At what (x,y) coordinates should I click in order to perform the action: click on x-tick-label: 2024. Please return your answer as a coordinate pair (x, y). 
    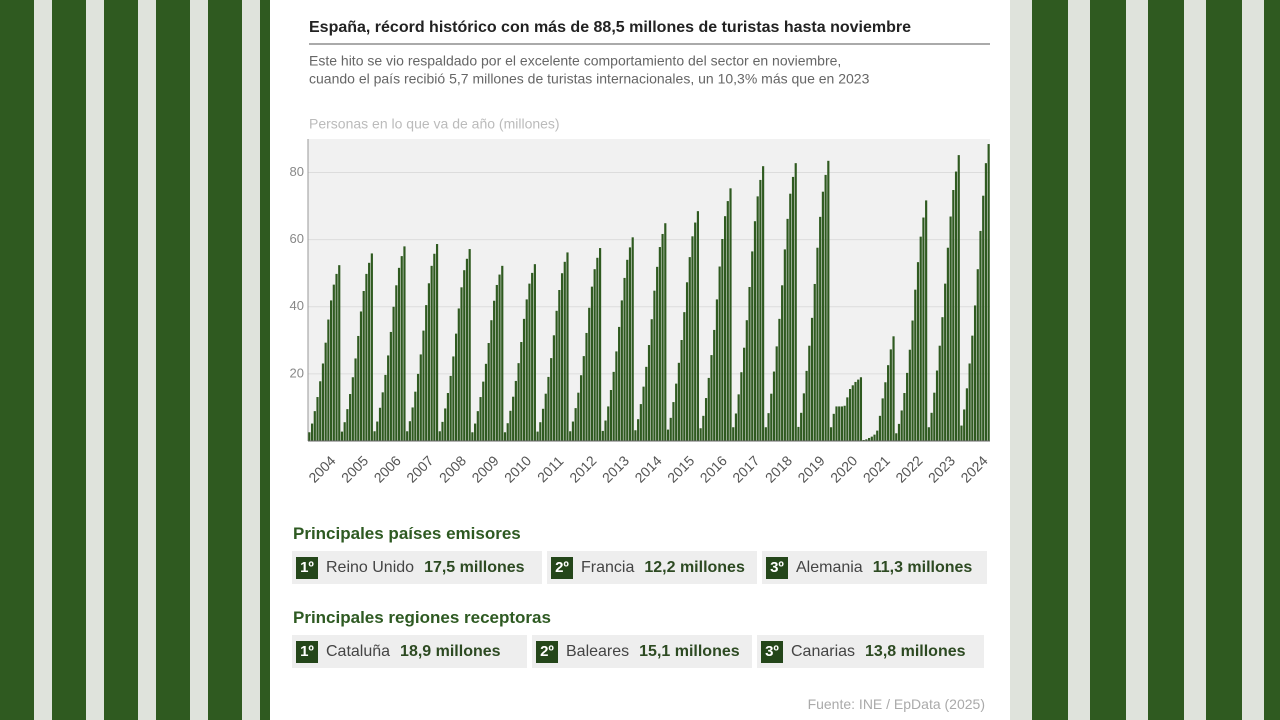
    Looking at the image, I should click on (973, 468).